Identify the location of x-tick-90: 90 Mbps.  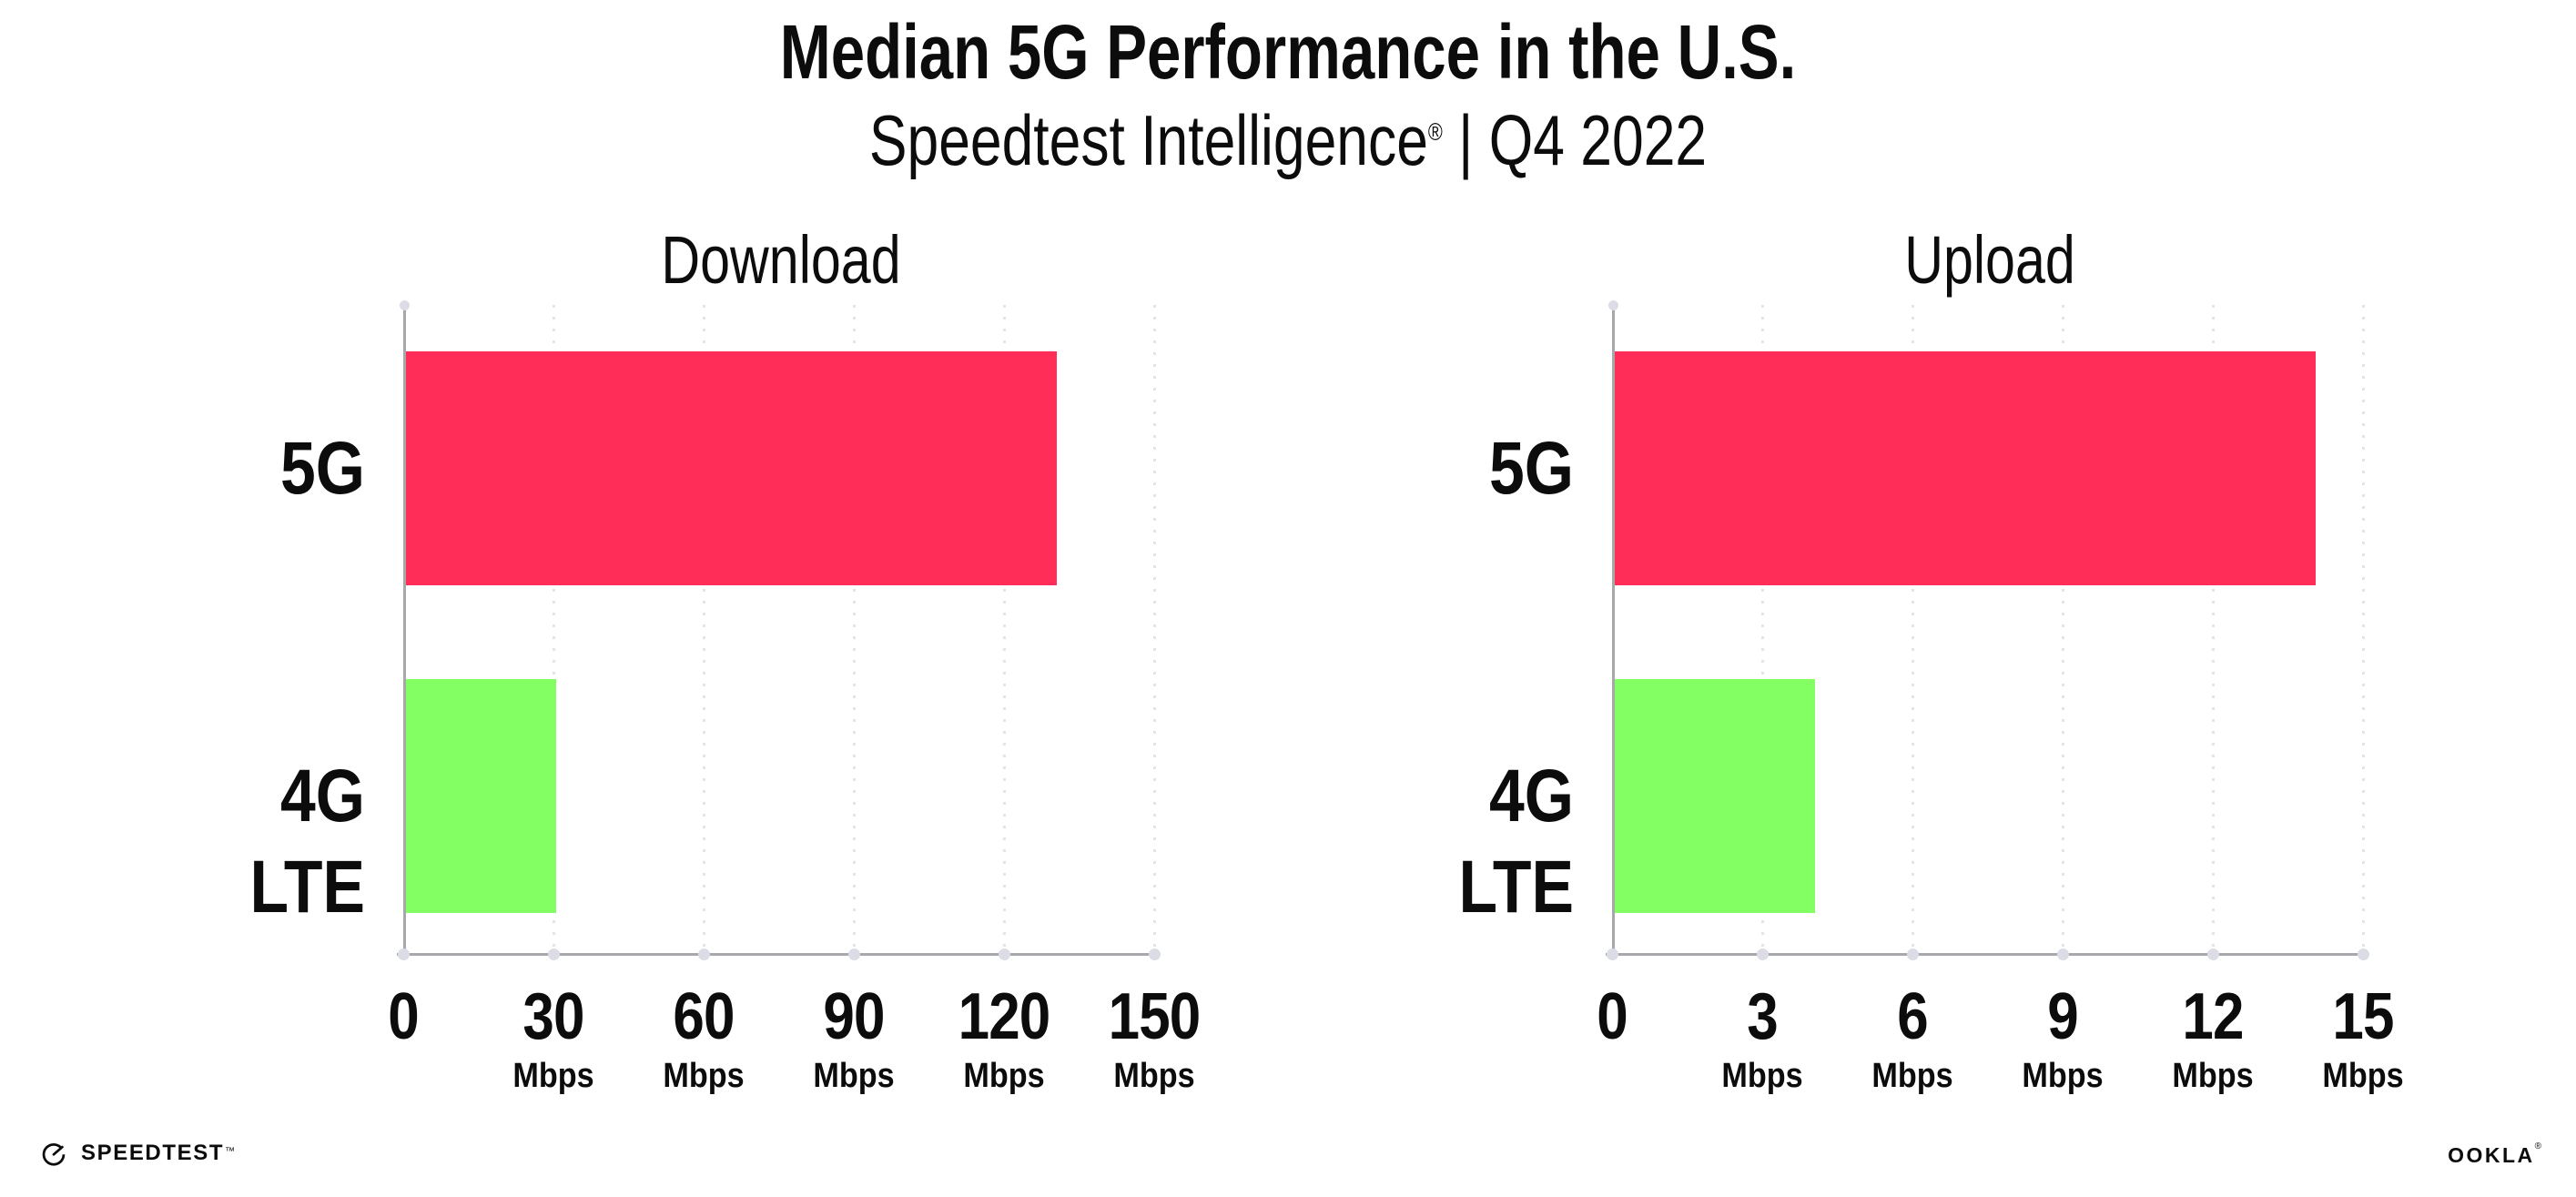
(854, 1038).